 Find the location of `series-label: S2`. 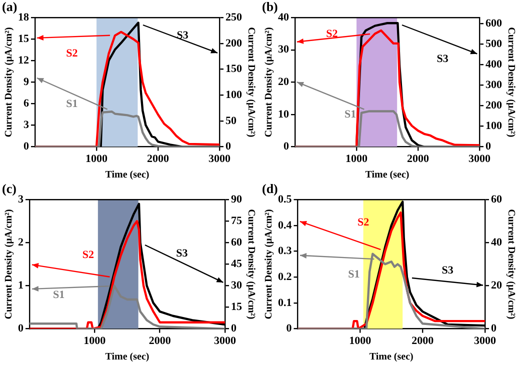

series-label: S2 is located at coordinates (363, 222).